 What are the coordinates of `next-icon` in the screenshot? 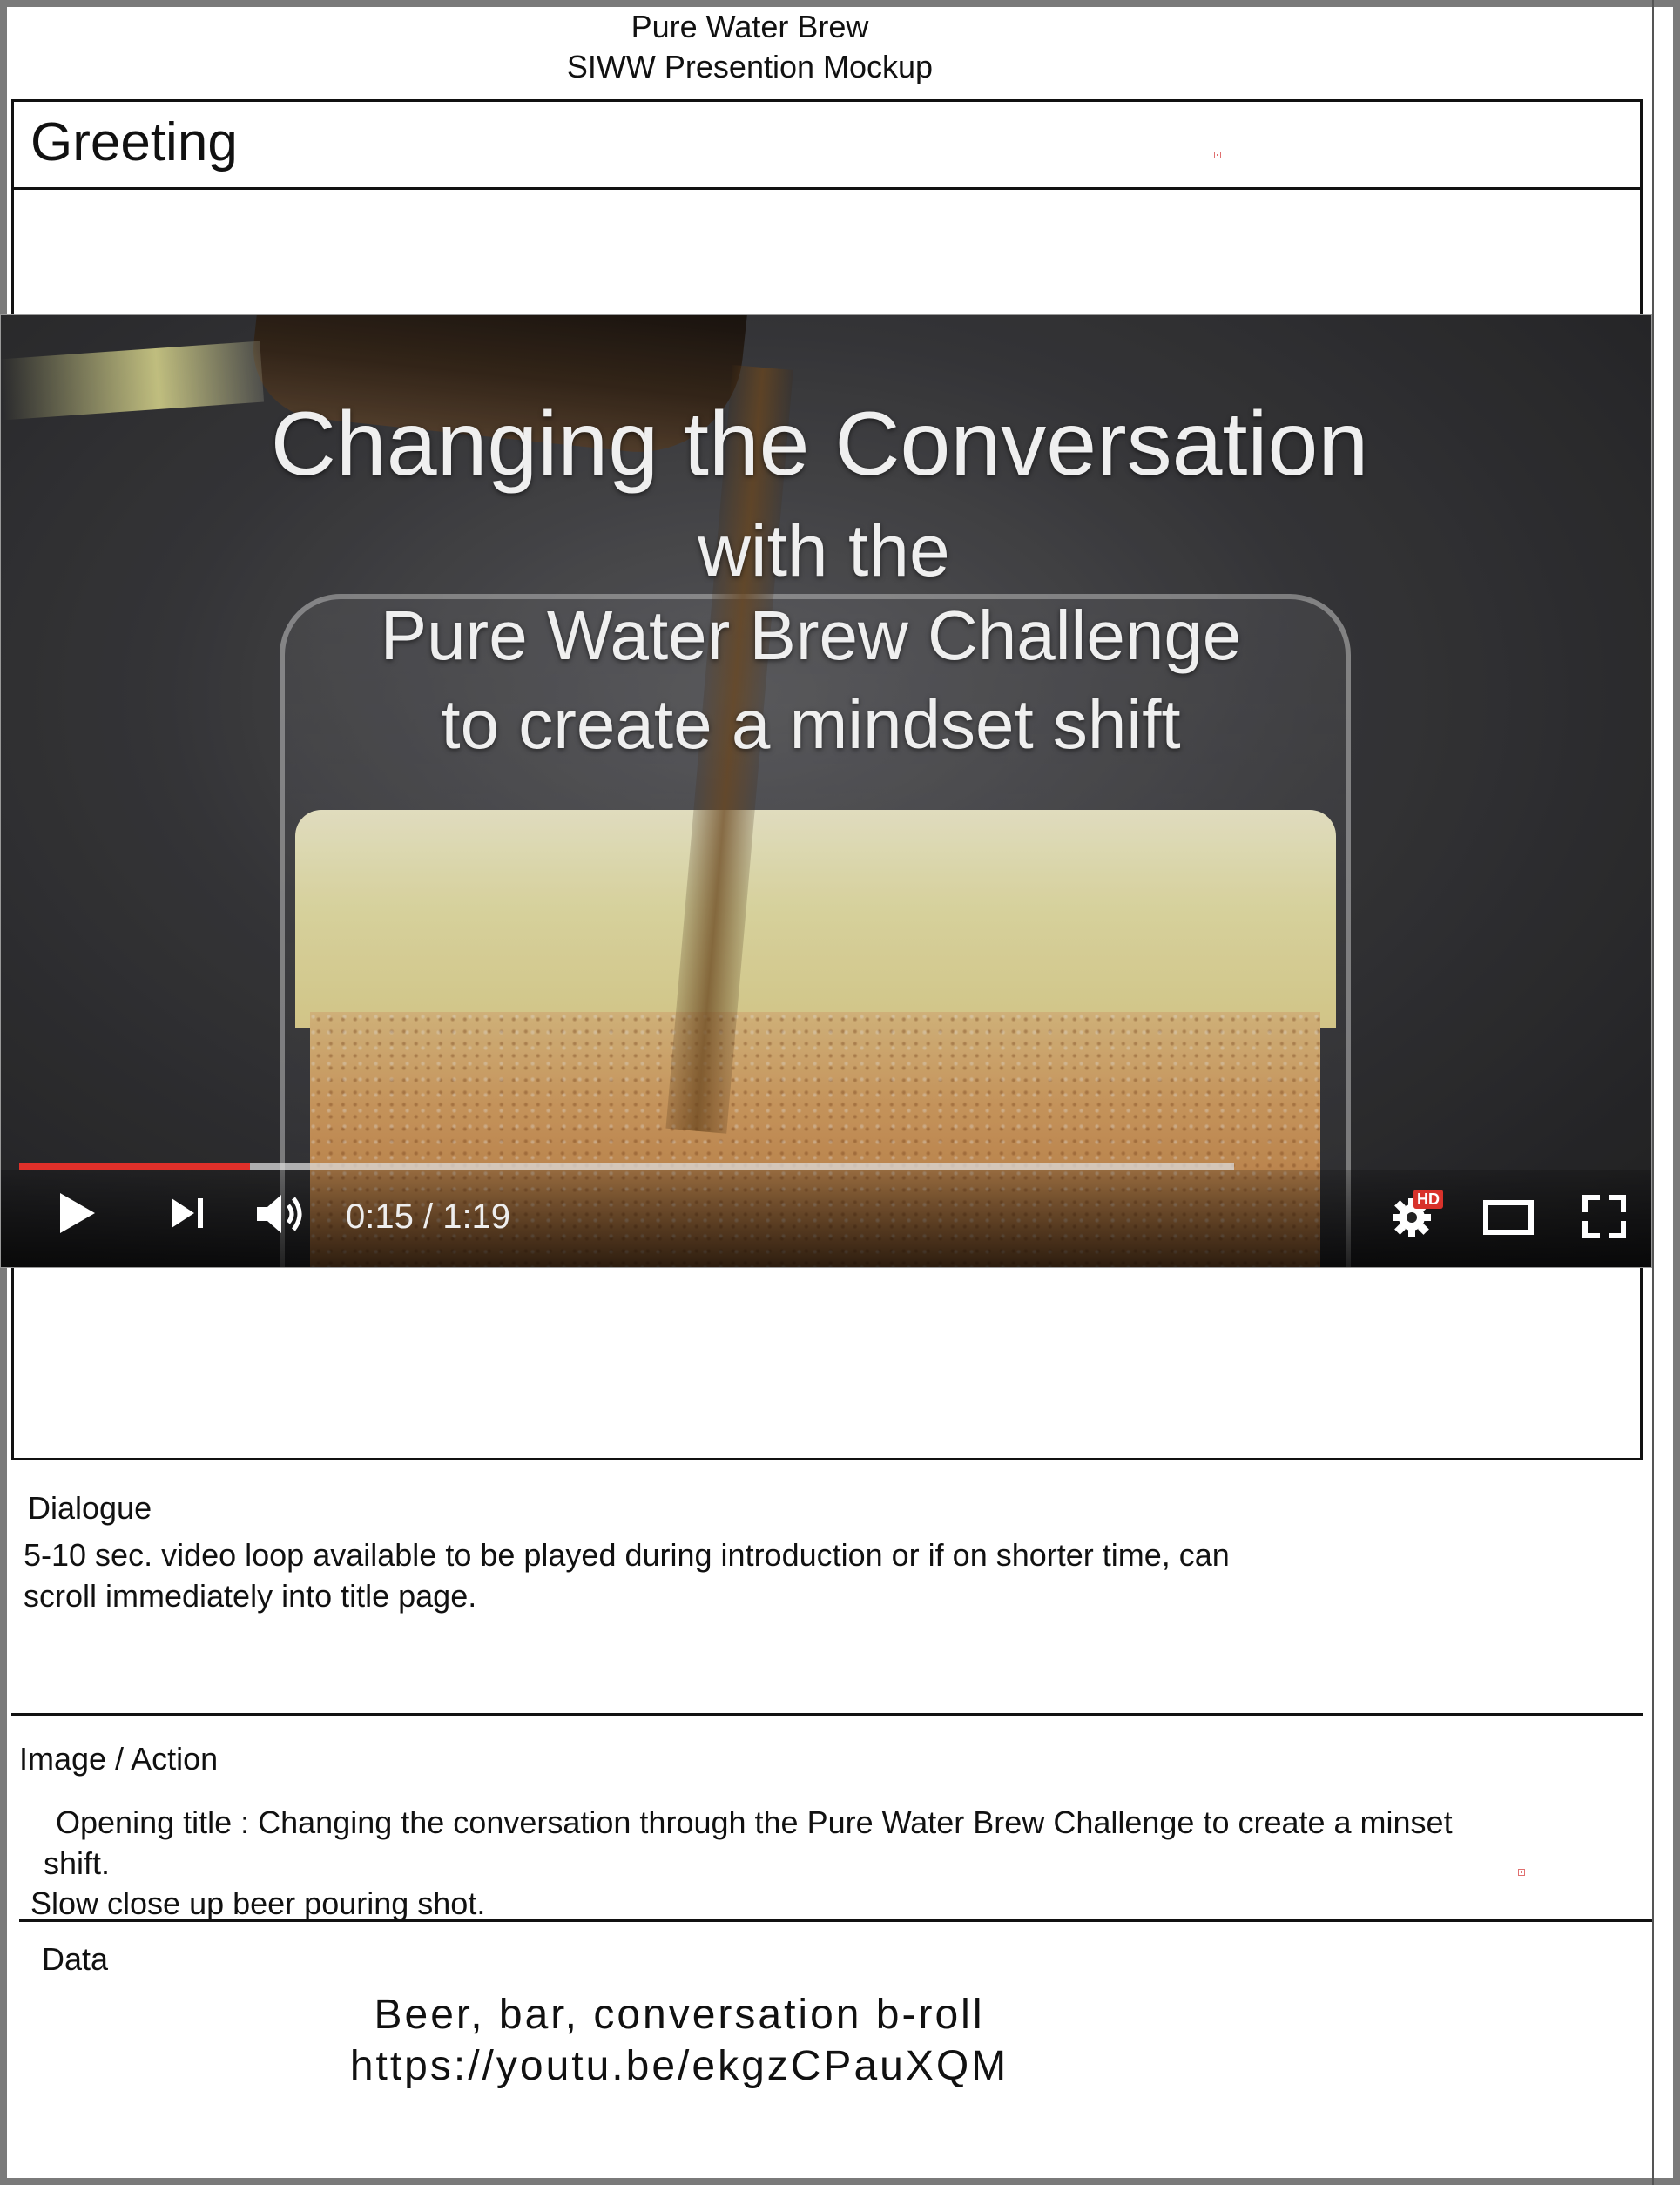 It's located at (189, 1214).